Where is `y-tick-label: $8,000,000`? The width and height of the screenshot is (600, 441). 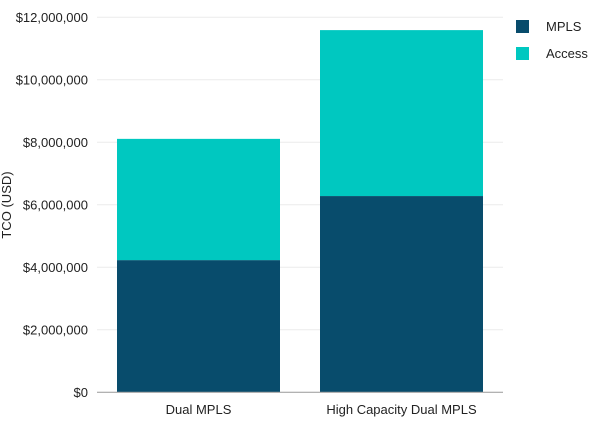
y-tick-label: $8,000,000 is located at coordinates (55, 142).